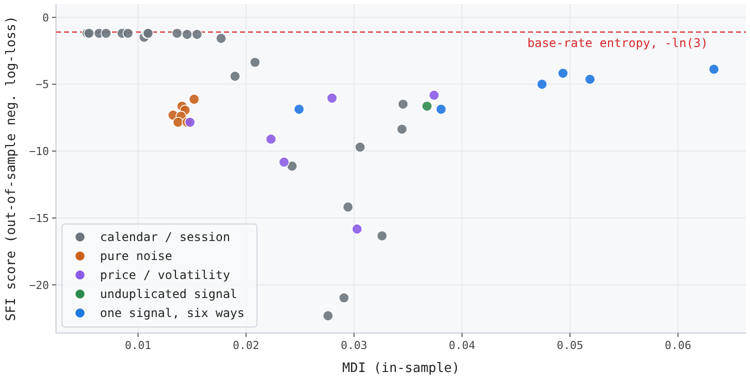 This screenshot has width=750, height=380. Describe the element at coordinates (678, 345) in the screenshot. I see `x-tick-label: 0.06` at that location.